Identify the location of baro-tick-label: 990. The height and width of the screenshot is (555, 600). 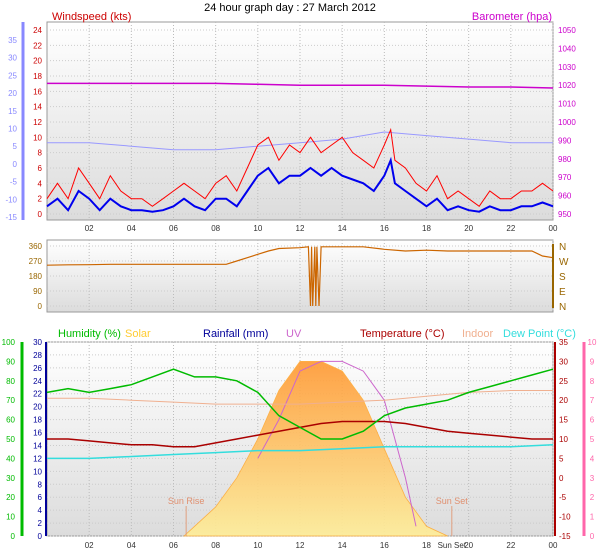
(565, 140).